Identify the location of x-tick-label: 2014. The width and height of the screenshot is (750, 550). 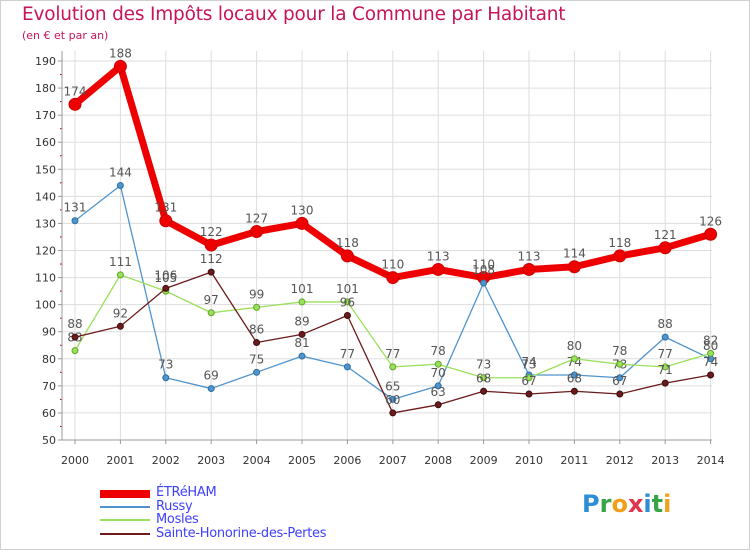
(711, 460).